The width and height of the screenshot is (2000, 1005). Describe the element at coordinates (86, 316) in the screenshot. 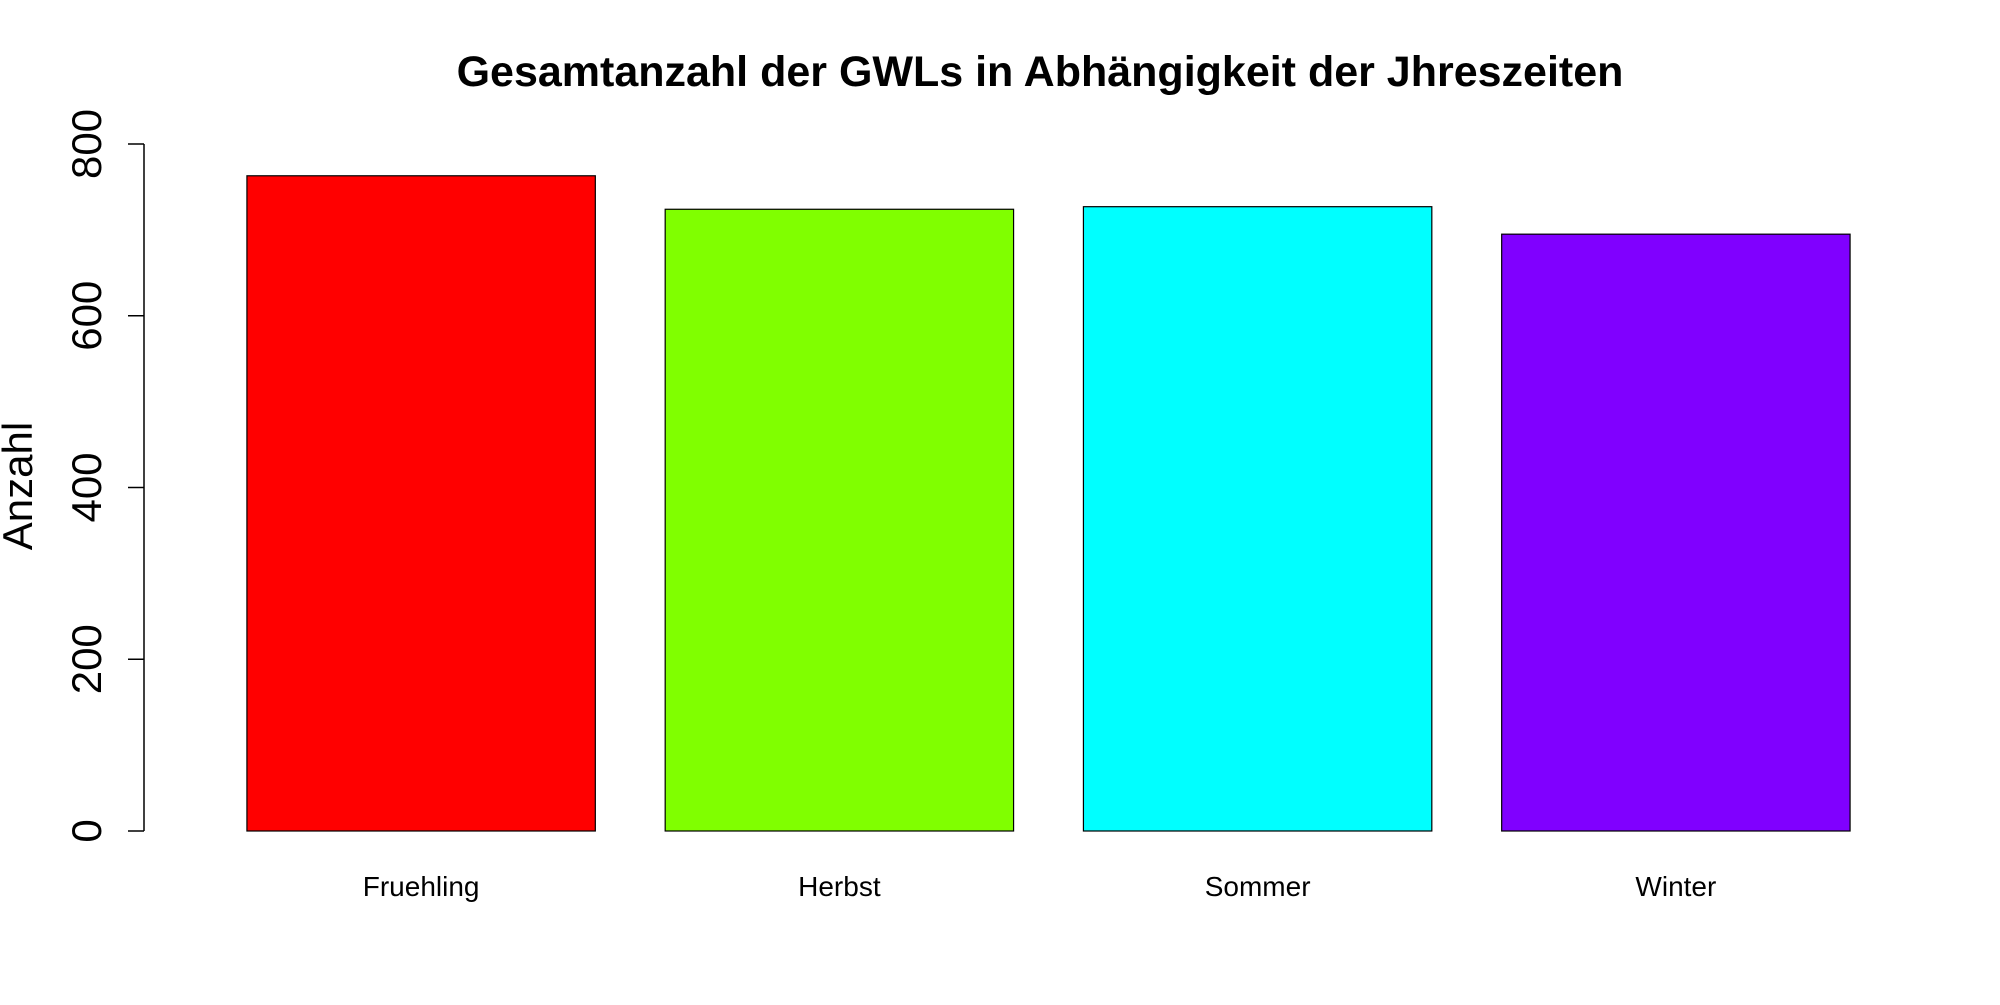

I see `y-tick-label-600: 600` at that location.